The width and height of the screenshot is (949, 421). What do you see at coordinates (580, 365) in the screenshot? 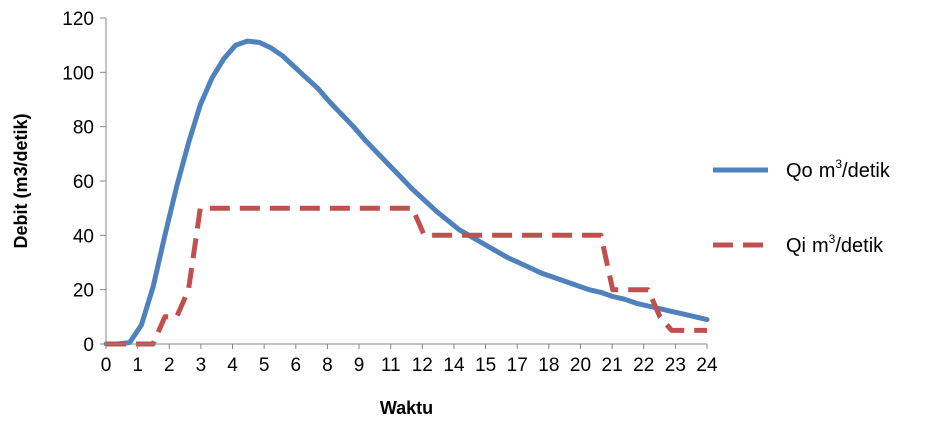
I see `x-tick-label: 20` at bounding box center [580, 365].